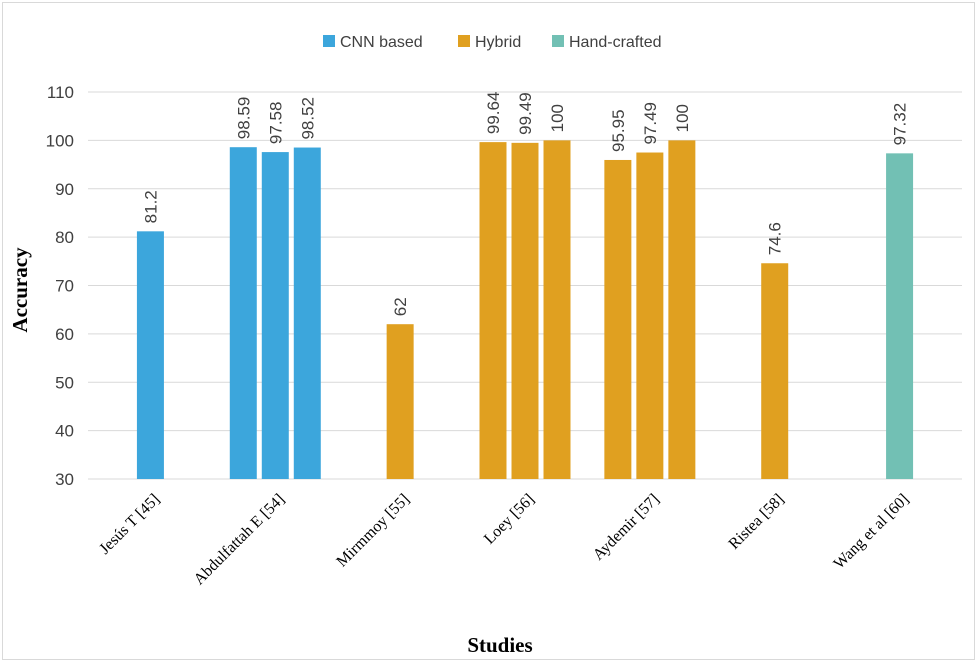 This screenshot has width=979, height=664. Describe the element at coordinates (64, 382) in the screenshot. I see `y-tick-label: 50` at that location.